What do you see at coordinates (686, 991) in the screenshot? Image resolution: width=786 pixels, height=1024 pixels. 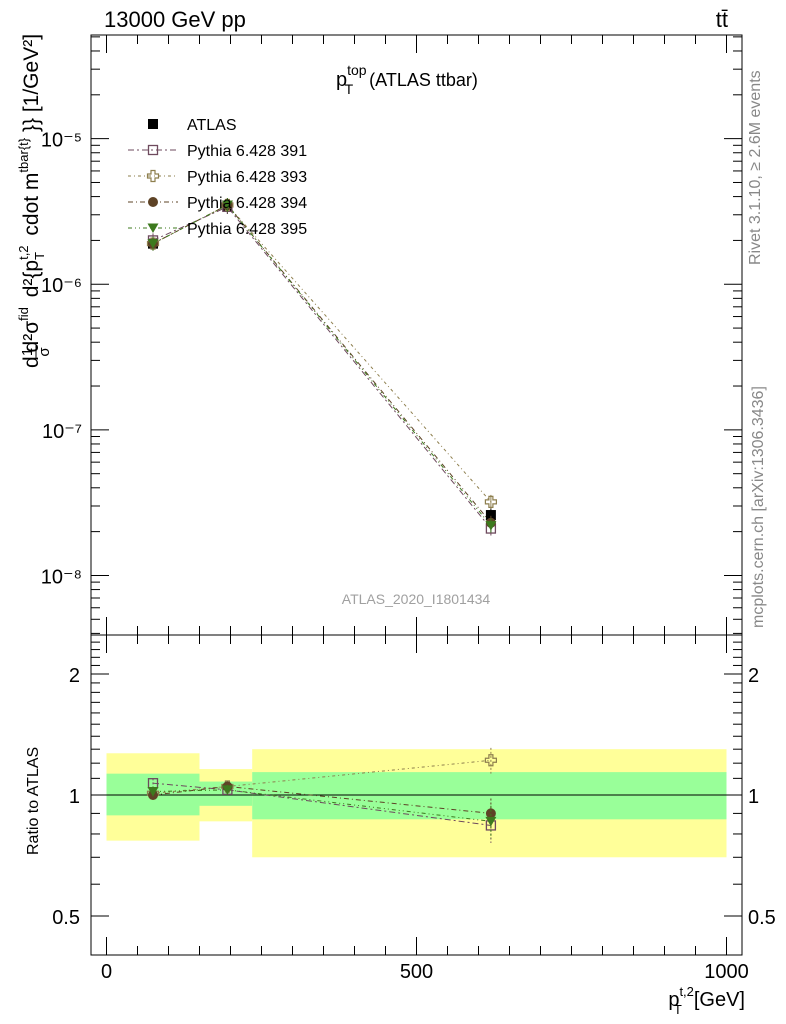 I see `xlabel-sup: t,2` at bounding box center [686, 991].